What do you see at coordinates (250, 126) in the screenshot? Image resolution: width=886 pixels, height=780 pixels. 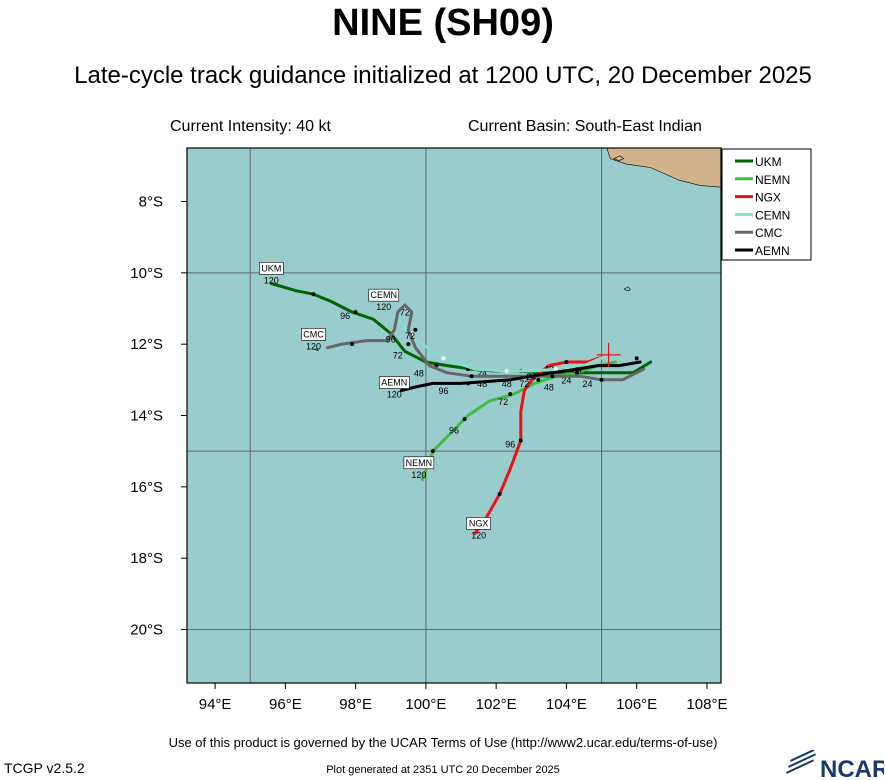 I see `current-intensity: Current Intensity: 40 kt` at bounding box center [250, 126].